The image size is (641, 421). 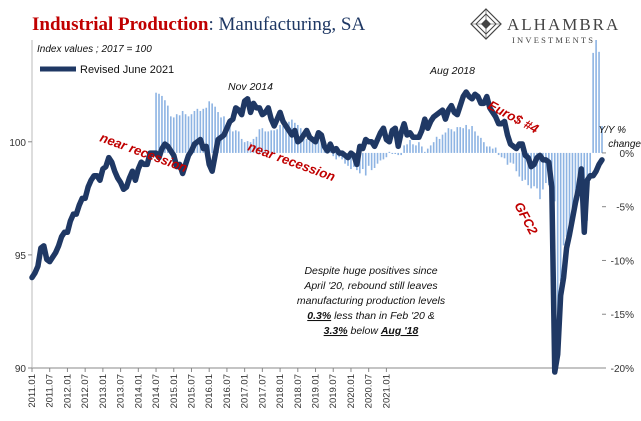 I want to click on index-note: Index values ; 2017 = 100, so click(x=94, y=49).